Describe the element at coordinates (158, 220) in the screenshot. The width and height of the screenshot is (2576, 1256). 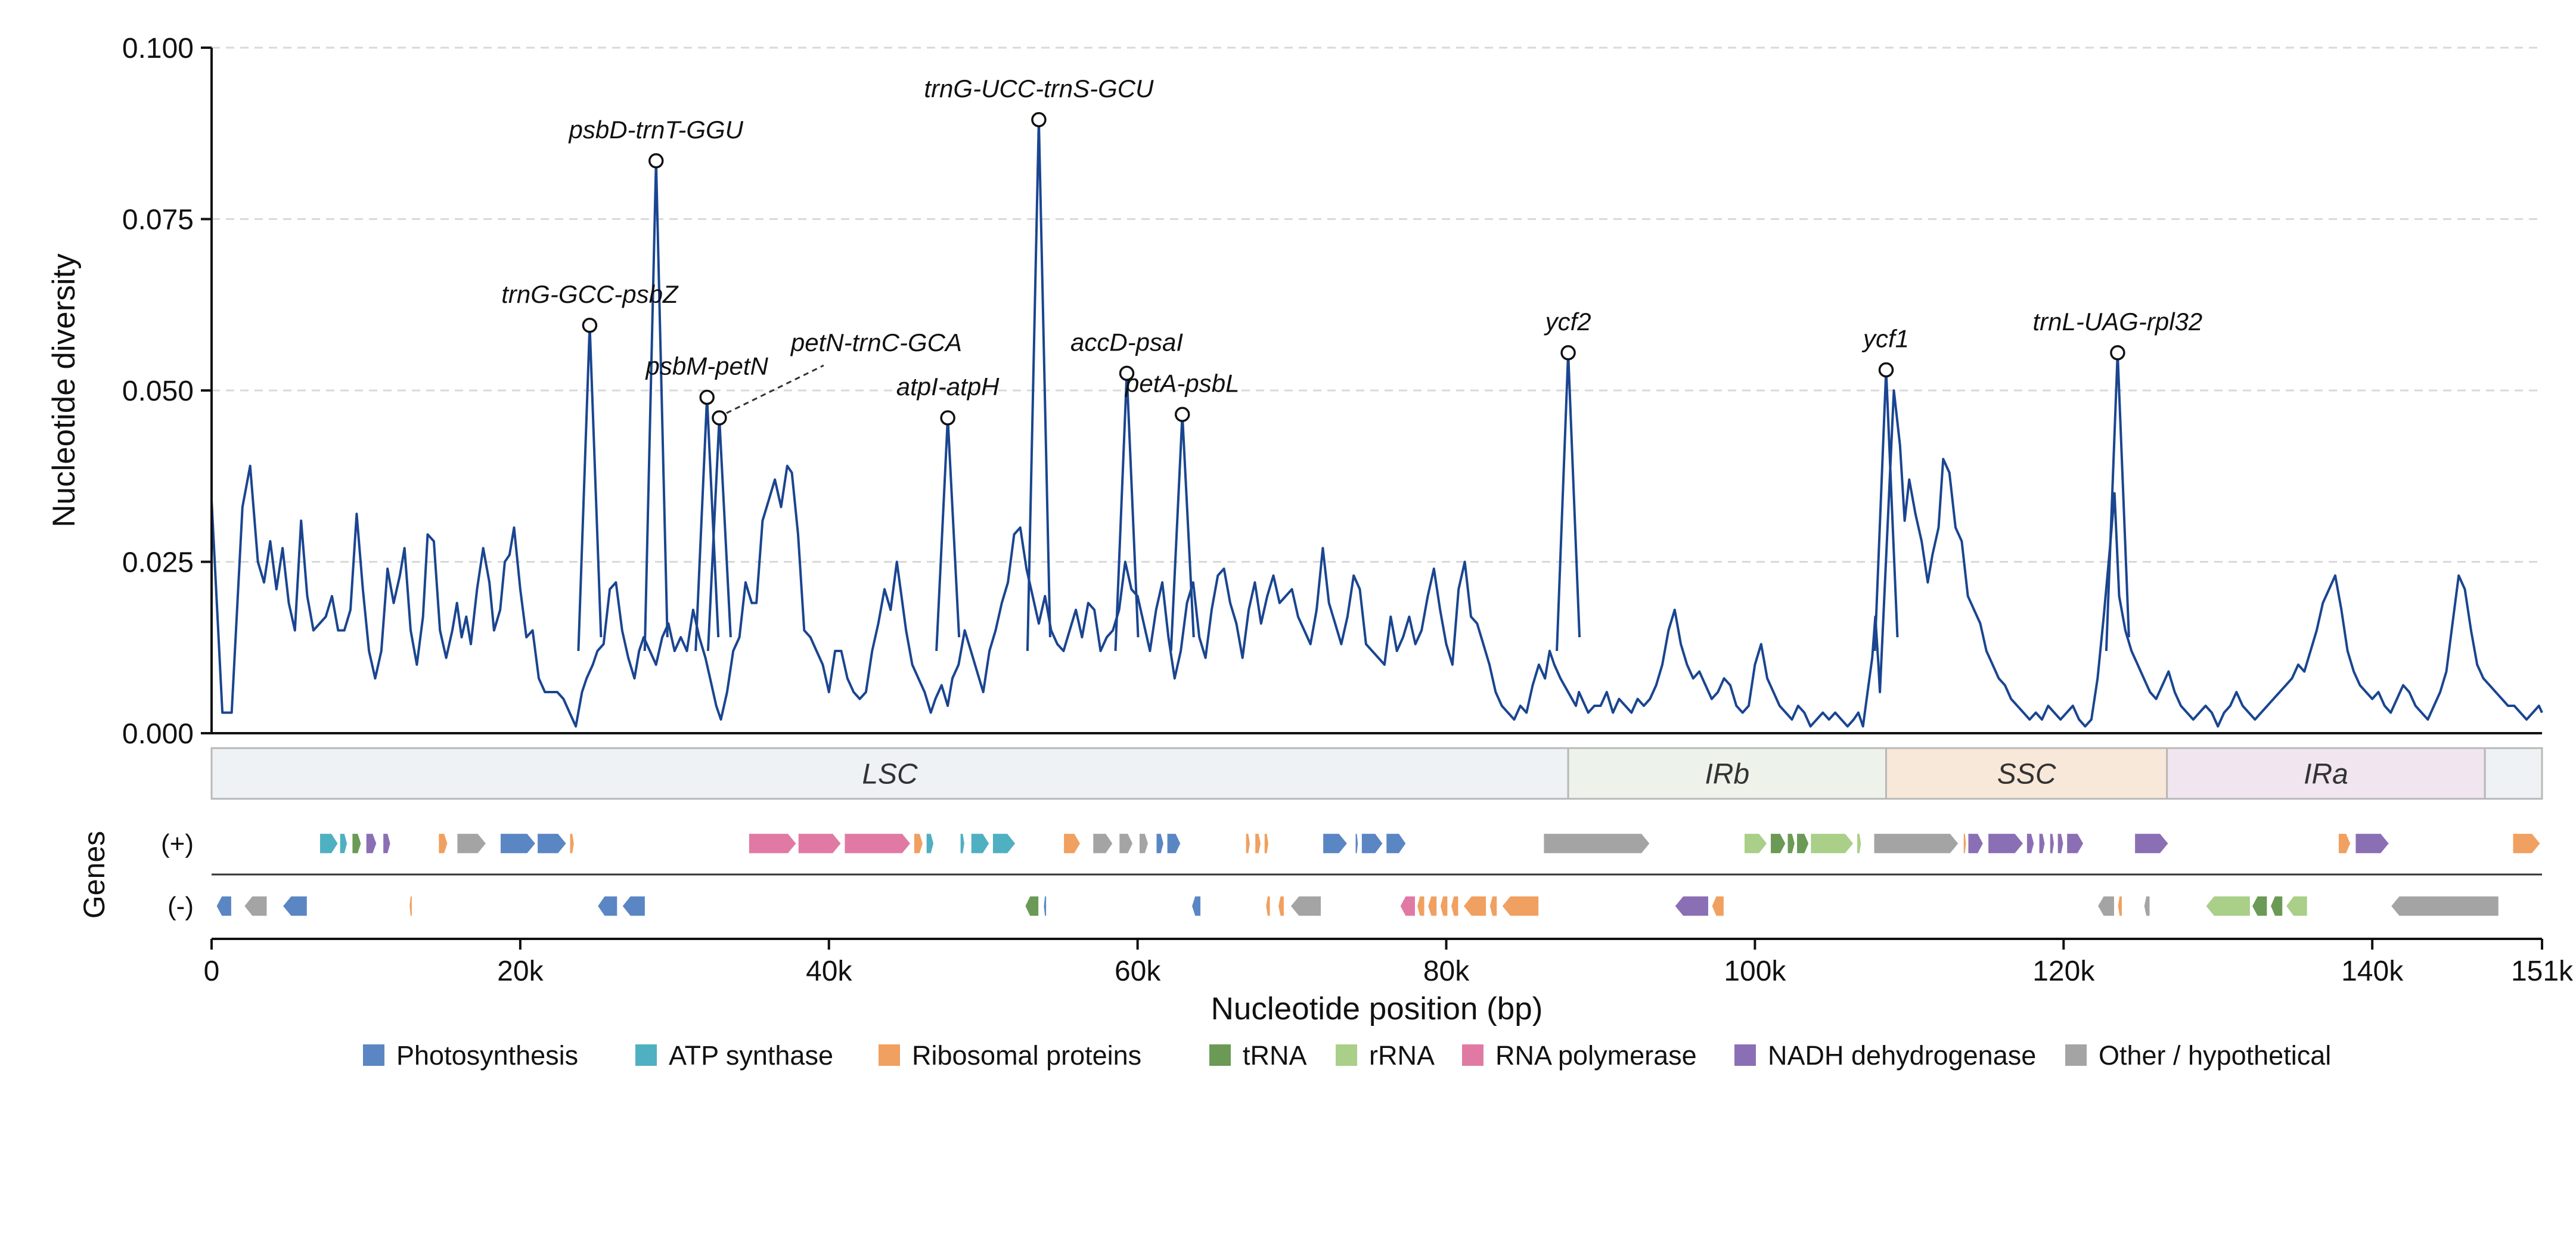
I see `y-tick-label: 0.075` at that location.